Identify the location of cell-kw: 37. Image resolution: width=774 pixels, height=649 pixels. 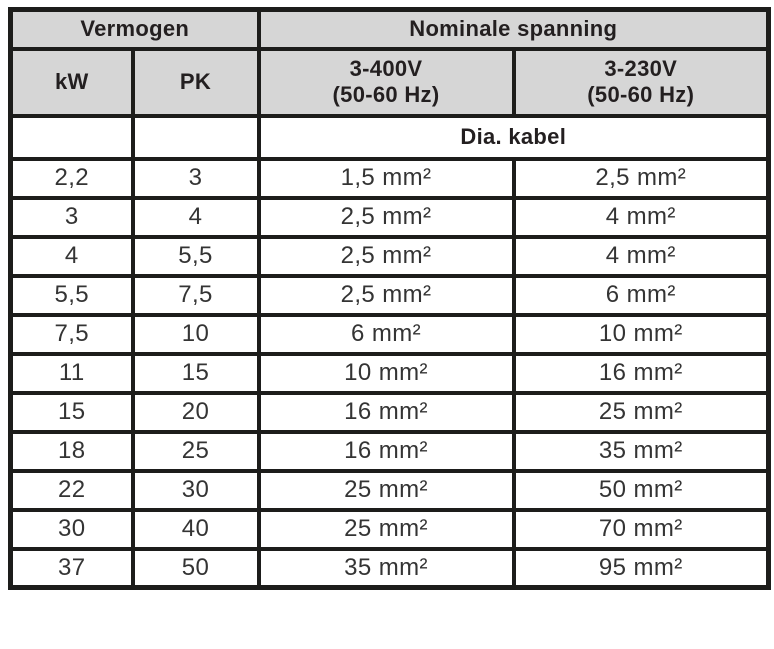
(71, 568).